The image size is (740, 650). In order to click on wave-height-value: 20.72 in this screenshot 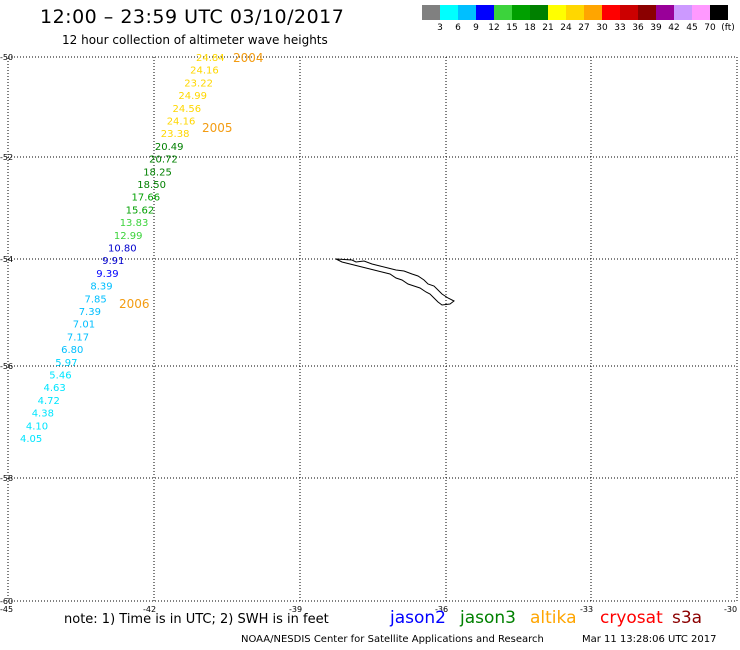, I will do `click(163, 160)`.